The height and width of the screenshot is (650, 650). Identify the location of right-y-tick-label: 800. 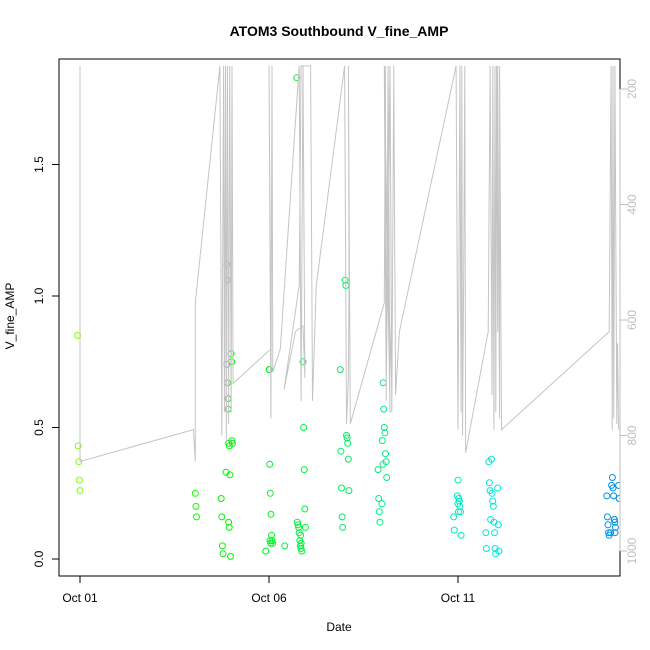
(632, 435).